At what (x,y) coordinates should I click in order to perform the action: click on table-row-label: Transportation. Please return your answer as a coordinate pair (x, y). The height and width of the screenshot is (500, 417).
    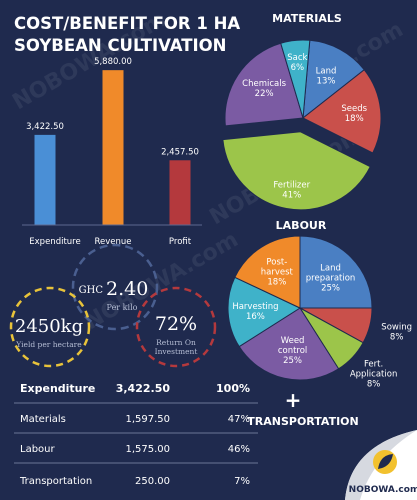
    Looking at the image, I should click on (55, 481).